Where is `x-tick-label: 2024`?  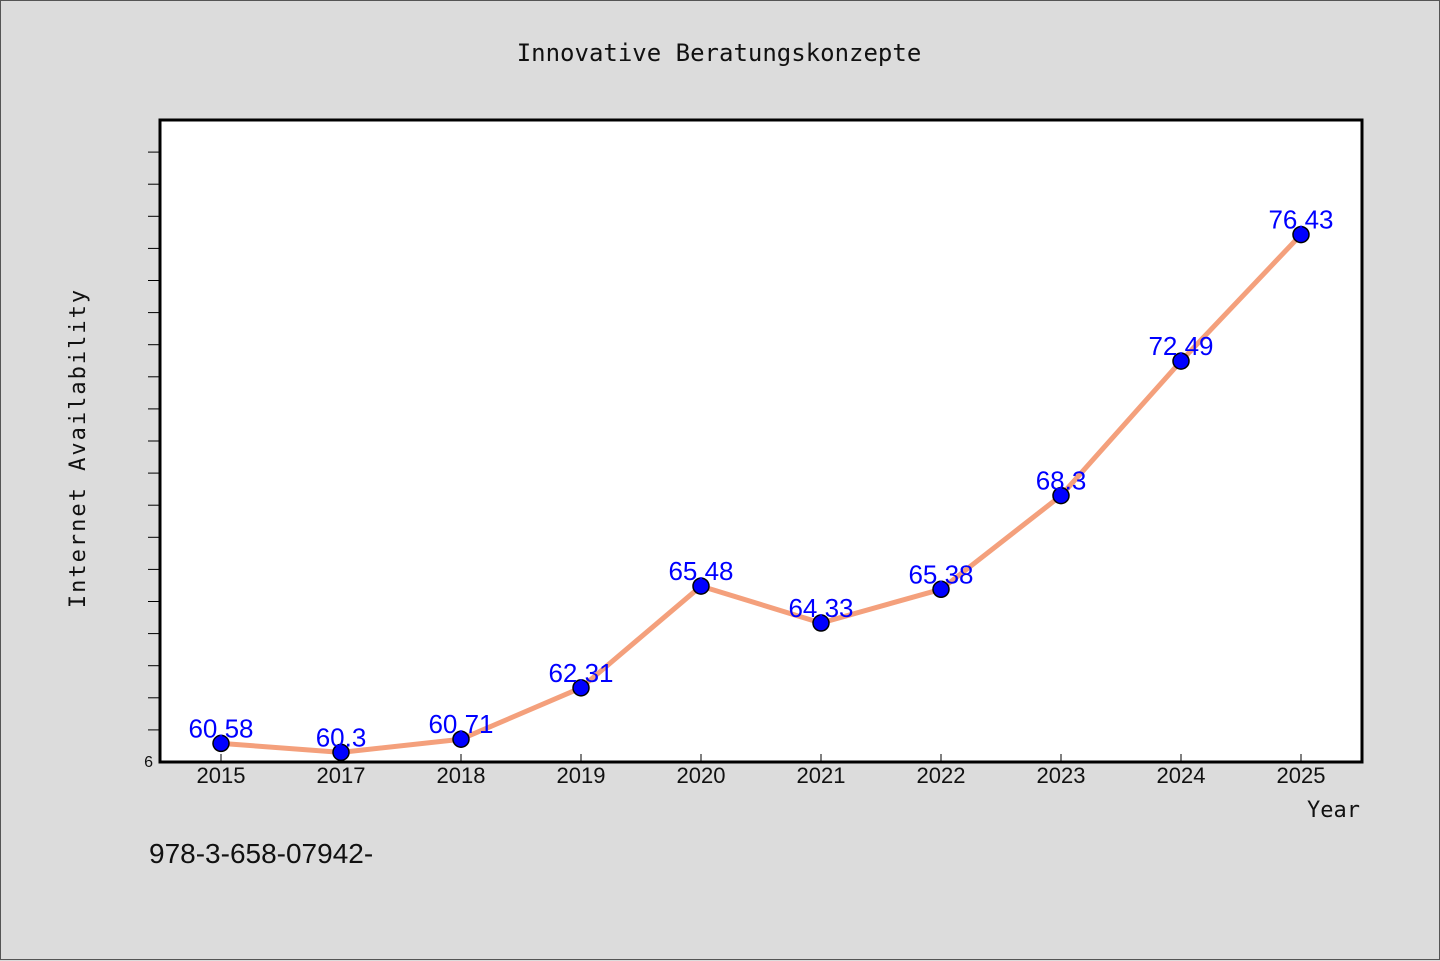 x-tick-label: 2024 is located at coordinates (1181, 775).